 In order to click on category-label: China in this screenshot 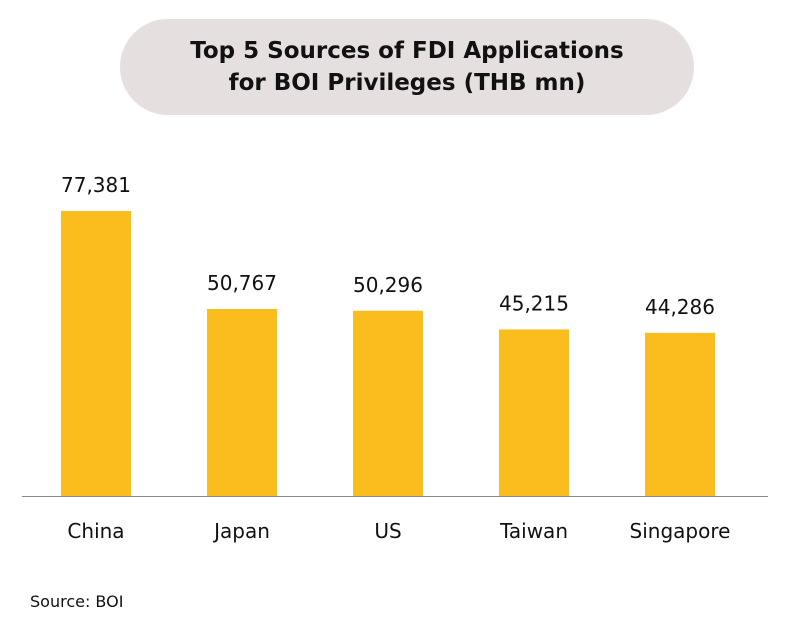, I will do `click(95, 531)`.